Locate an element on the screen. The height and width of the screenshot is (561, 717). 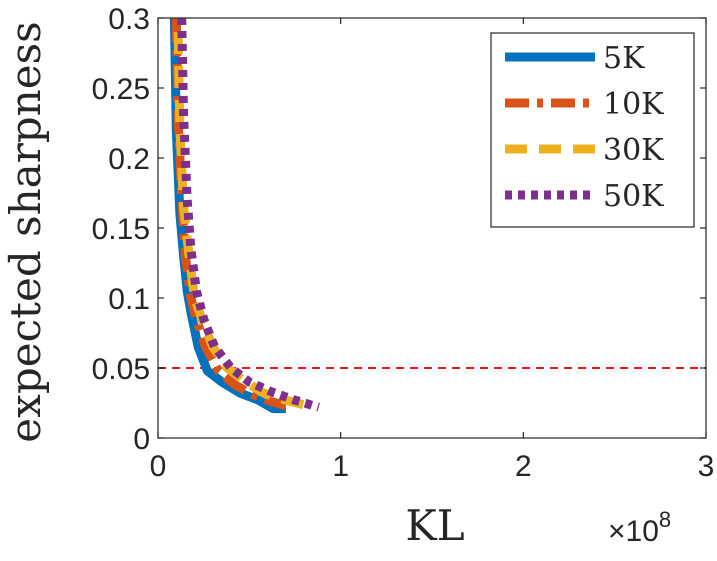
y-tick-label: 0.1 is located at coordinates (129, 299).